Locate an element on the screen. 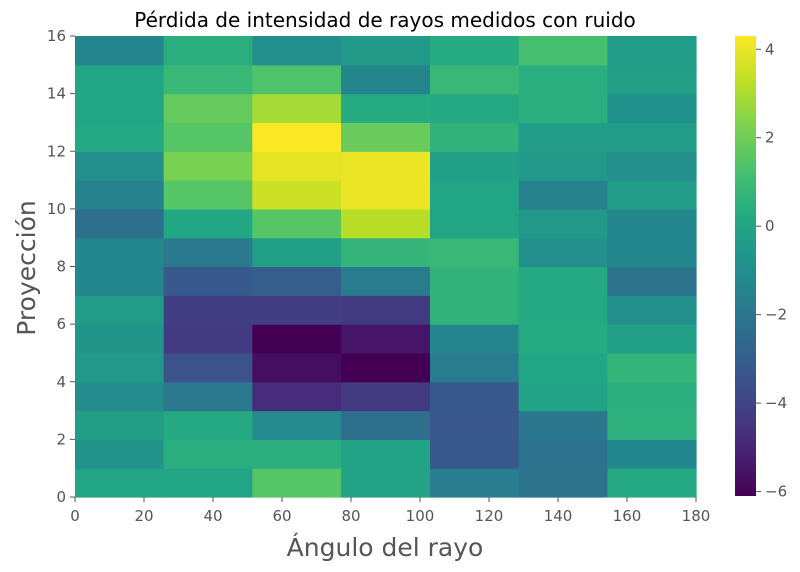 The height and width of the screenshot is (572, 800). colorbar-tick-label: 2 is located at coordinates (770, 138).